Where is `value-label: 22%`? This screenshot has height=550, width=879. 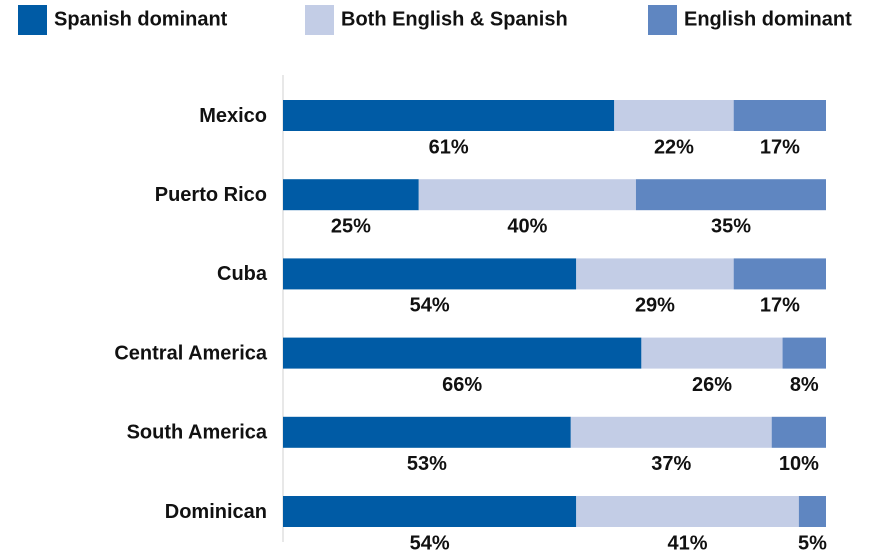
value-label: 22% is located at coordinates (674, 147).